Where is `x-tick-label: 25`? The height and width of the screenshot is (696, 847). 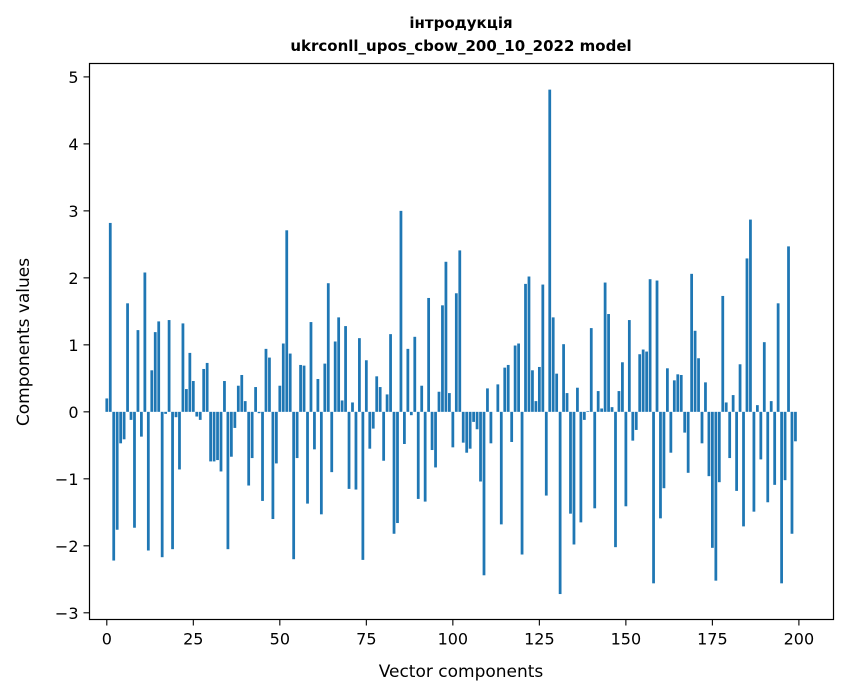 x-tick-label: 25 is located at coordinates (193, 639).